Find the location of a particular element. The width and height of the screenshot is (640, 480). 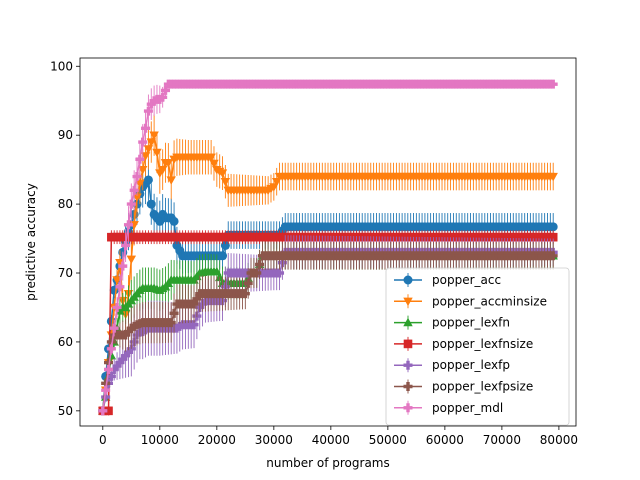

legend-item: popper_lexfnsize is located at coordinates (463, 343).